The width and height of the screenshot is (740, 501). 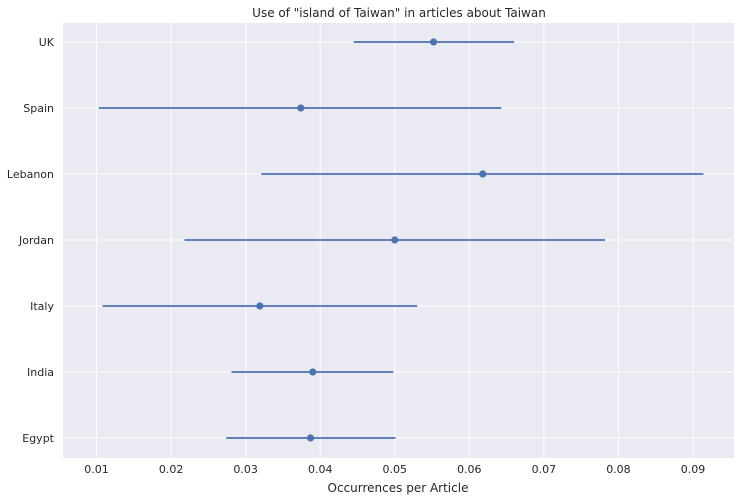 I want to click on x-tick-label: 0.06, so click(x=469, y=469).